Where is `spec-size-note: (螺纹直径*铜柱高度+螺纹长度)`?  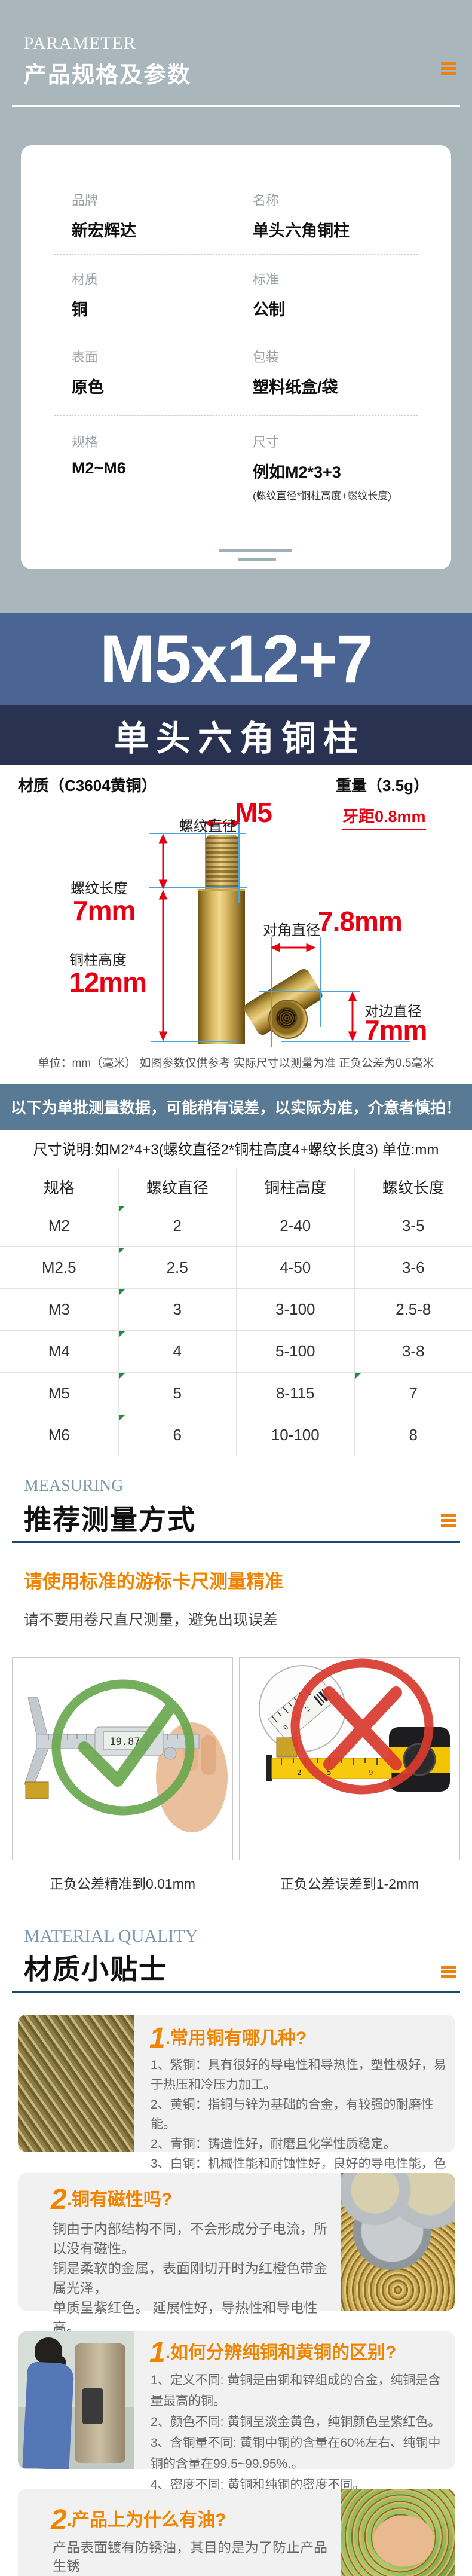 spec-size-note: (螺纹直径*铜柱高度+螺纹长度) is located at coordinates (322, 496).